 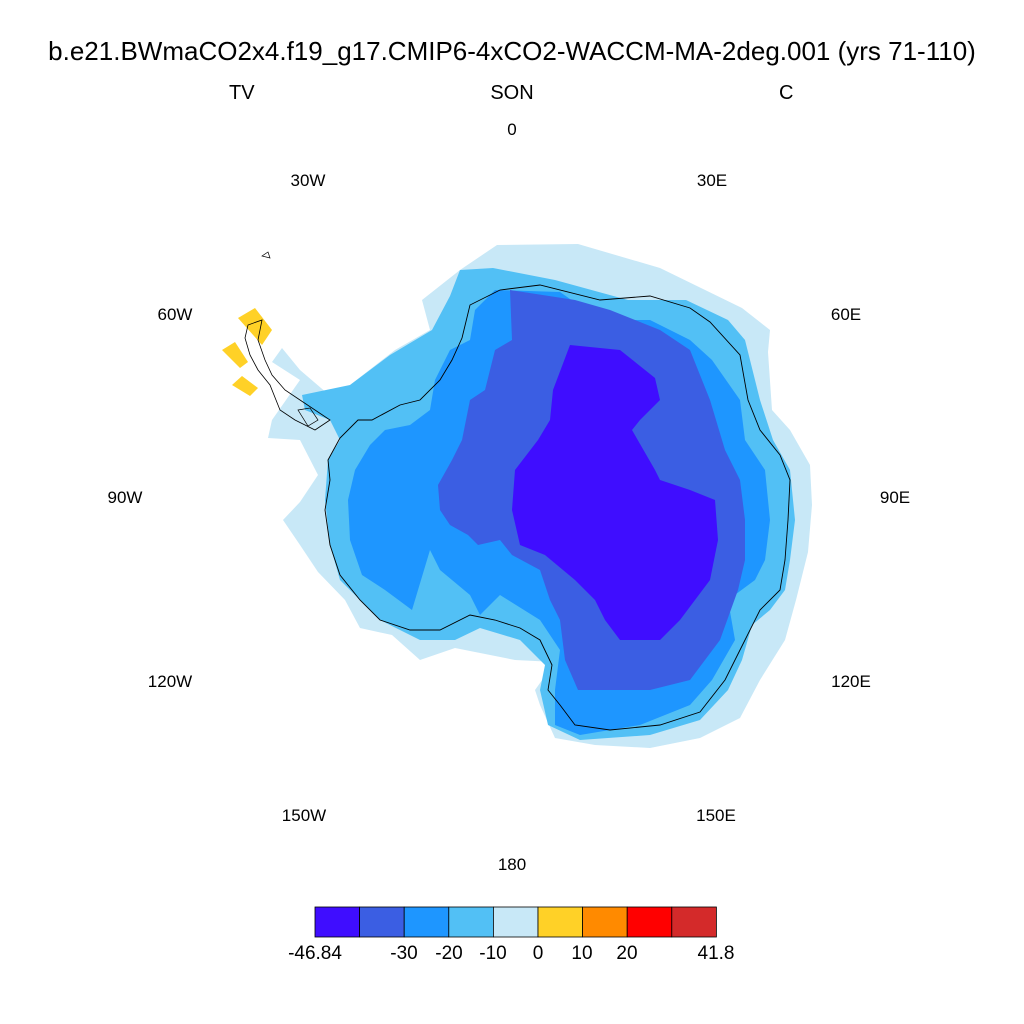 I want to click on lon-label-60w: 60W, so click(x=175, y=314).